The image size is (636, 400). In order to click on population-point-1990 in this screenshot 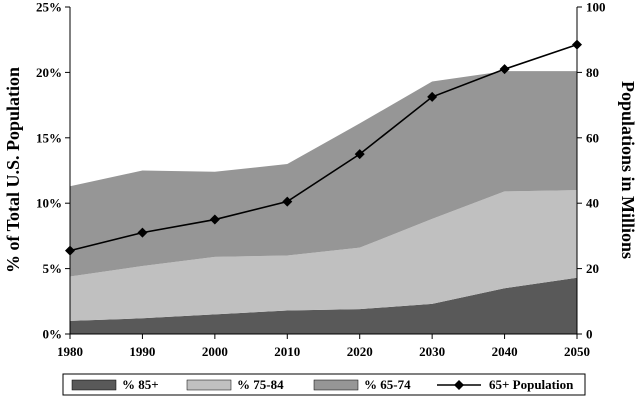, I will do `click(142, 232)`.